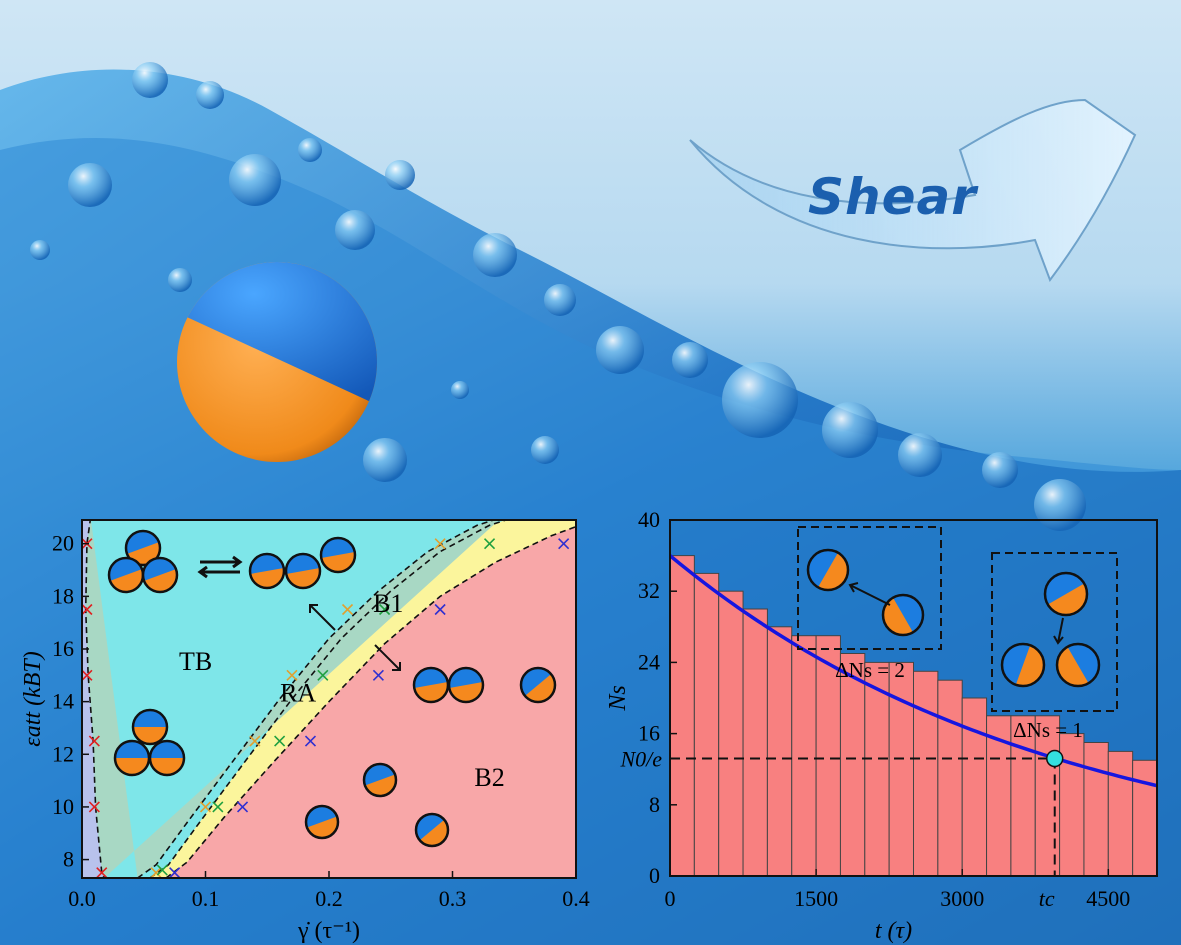 The image size is (1181, 945). What do you see at coordinates (328, 931) in the screenshot?
I see `x-axis-label: γ̇ (τ⁻¹)` at bounding box center [328, 931].